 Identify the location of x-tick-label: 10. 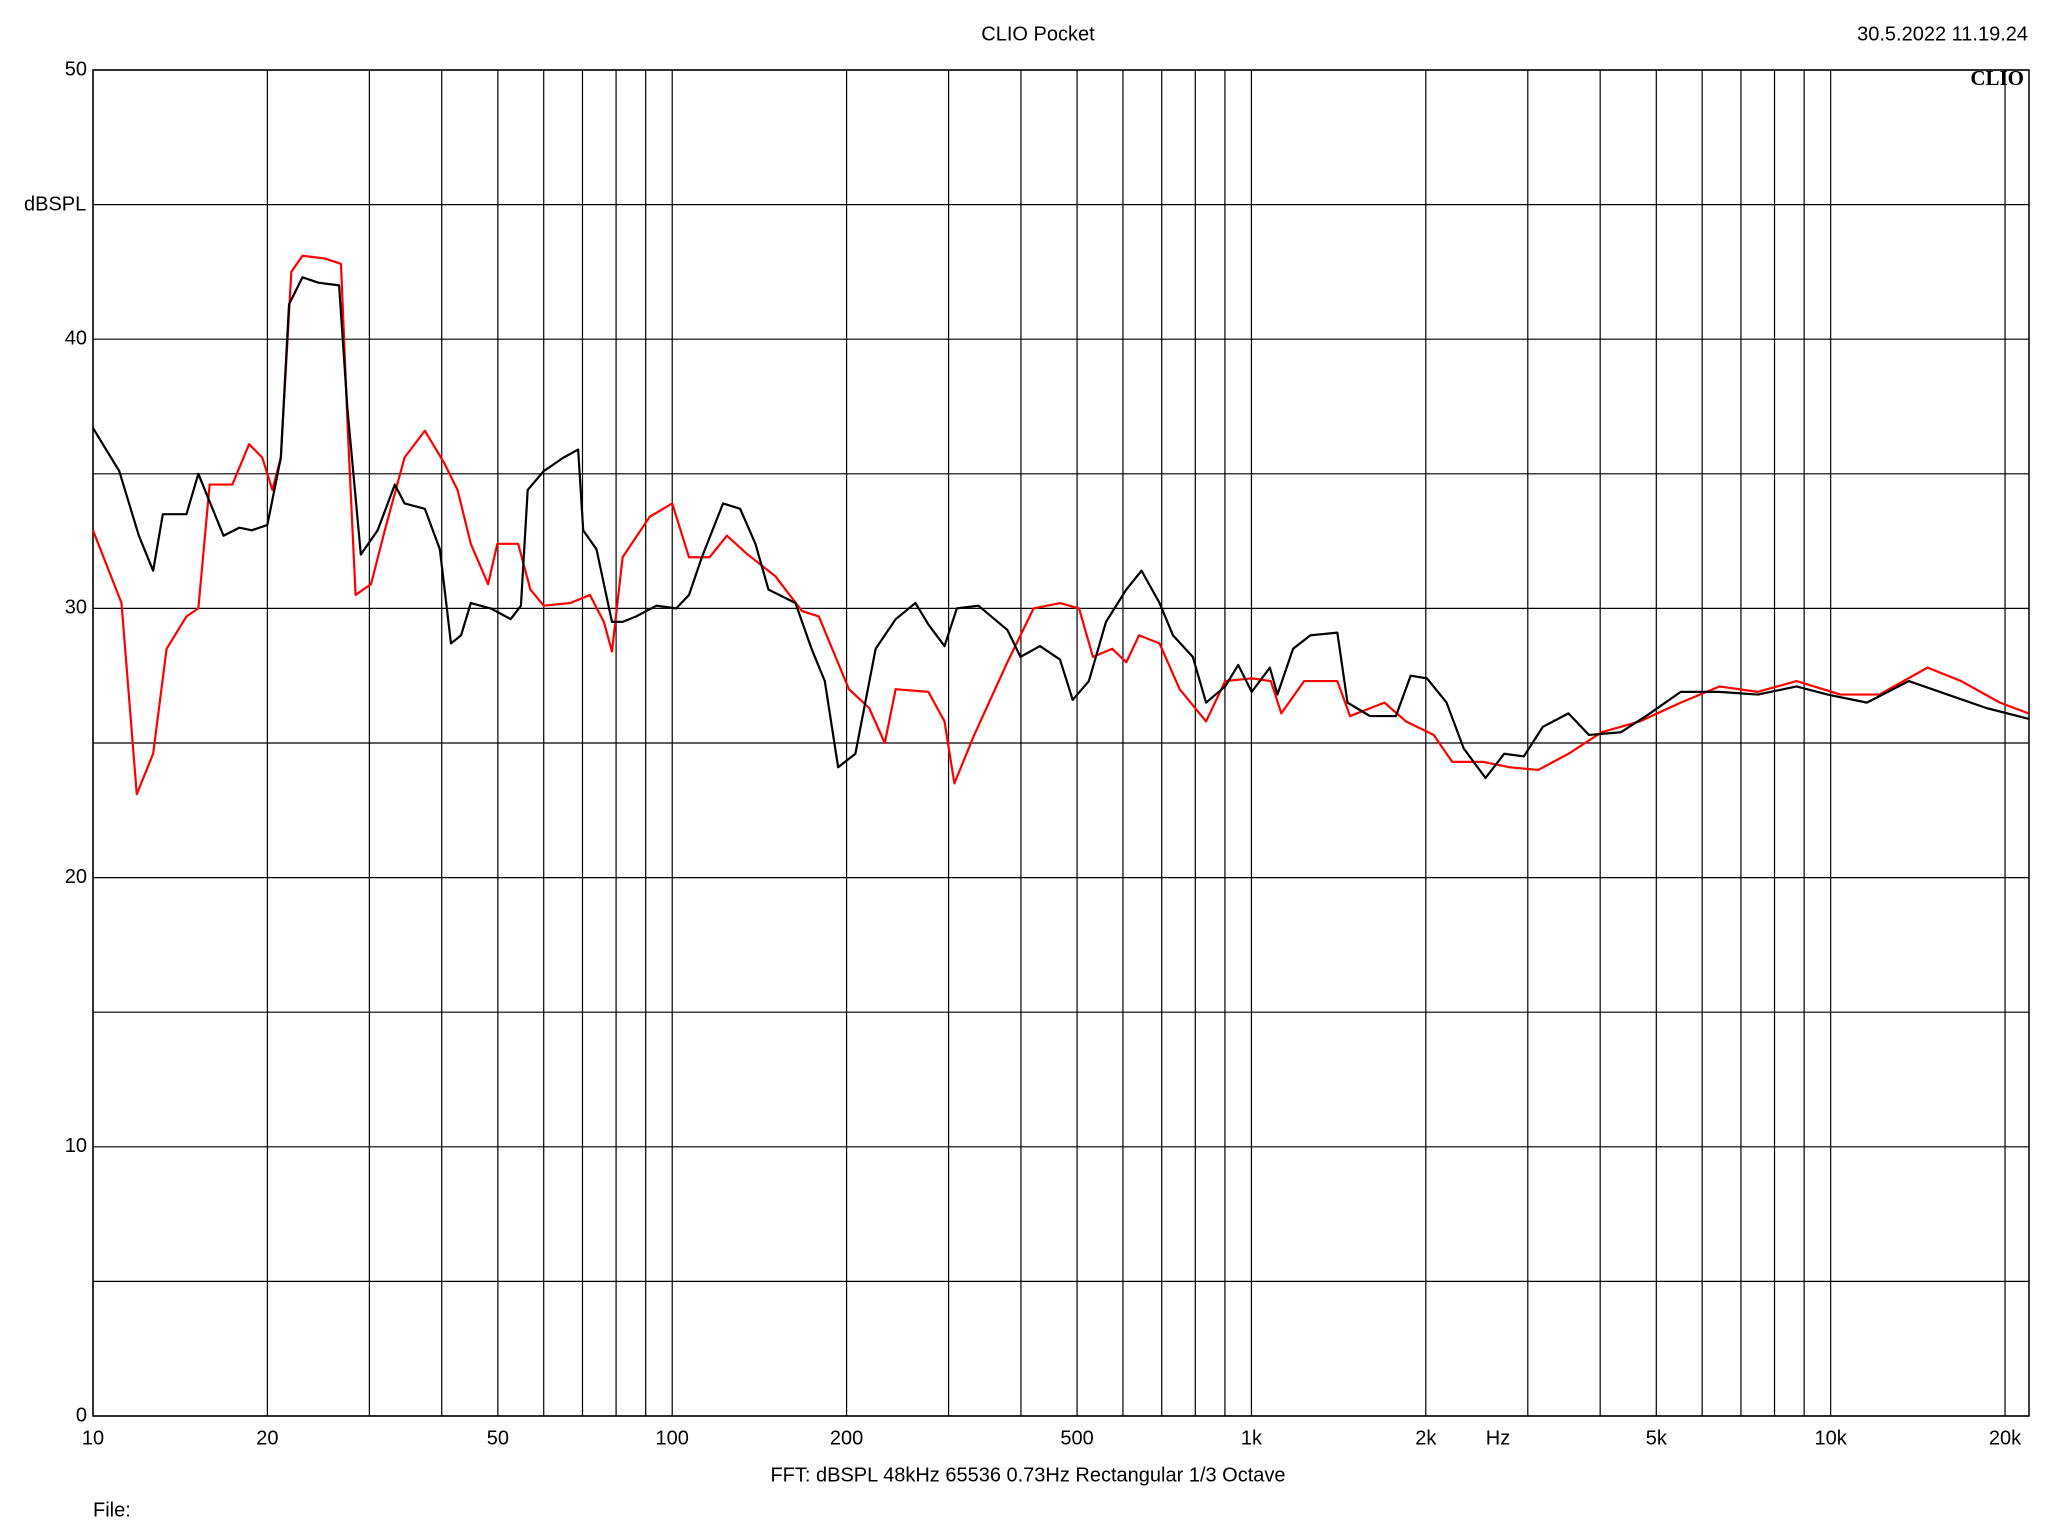
(93, 1438).